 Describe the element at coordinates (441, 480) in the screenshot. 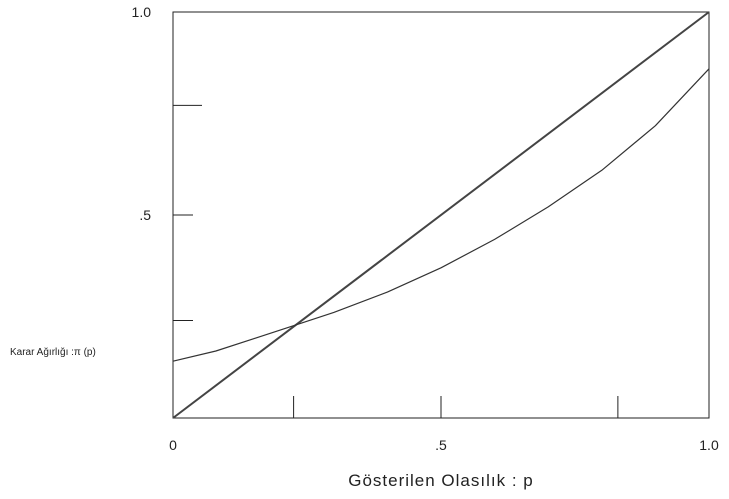

I see `x-axis-title: Gösterilen Olasılık : p` at that location.